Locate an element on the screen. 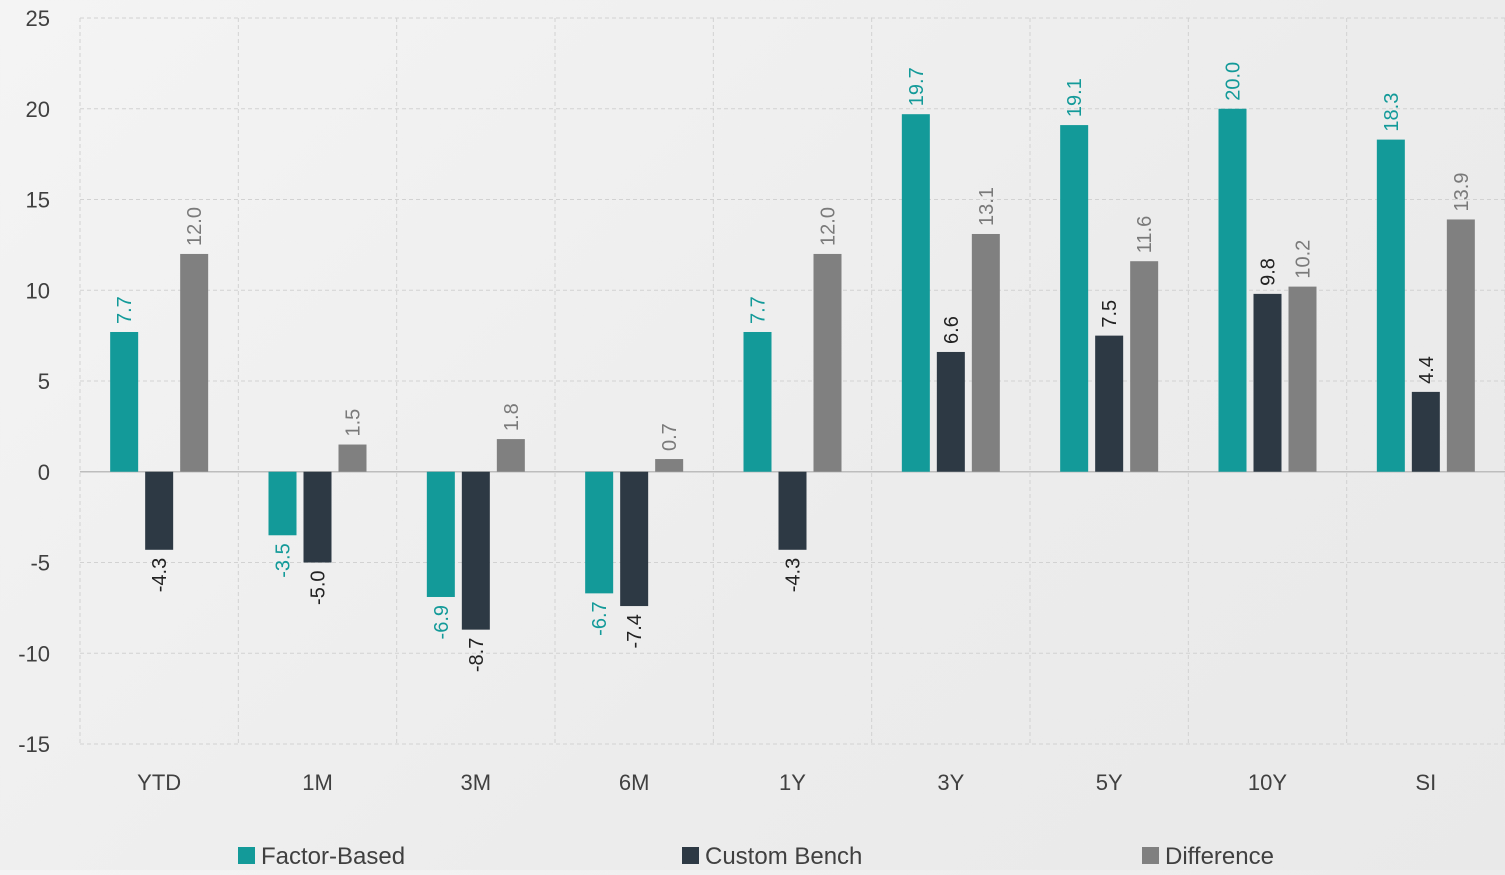  data-label: -7.4 is located at coordinates (635, 631).